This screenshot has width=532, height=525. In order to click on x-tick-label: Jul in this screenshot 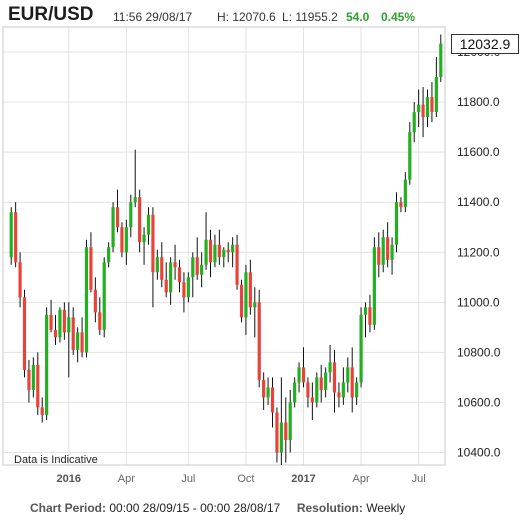, I will do `click(188, 479)`.